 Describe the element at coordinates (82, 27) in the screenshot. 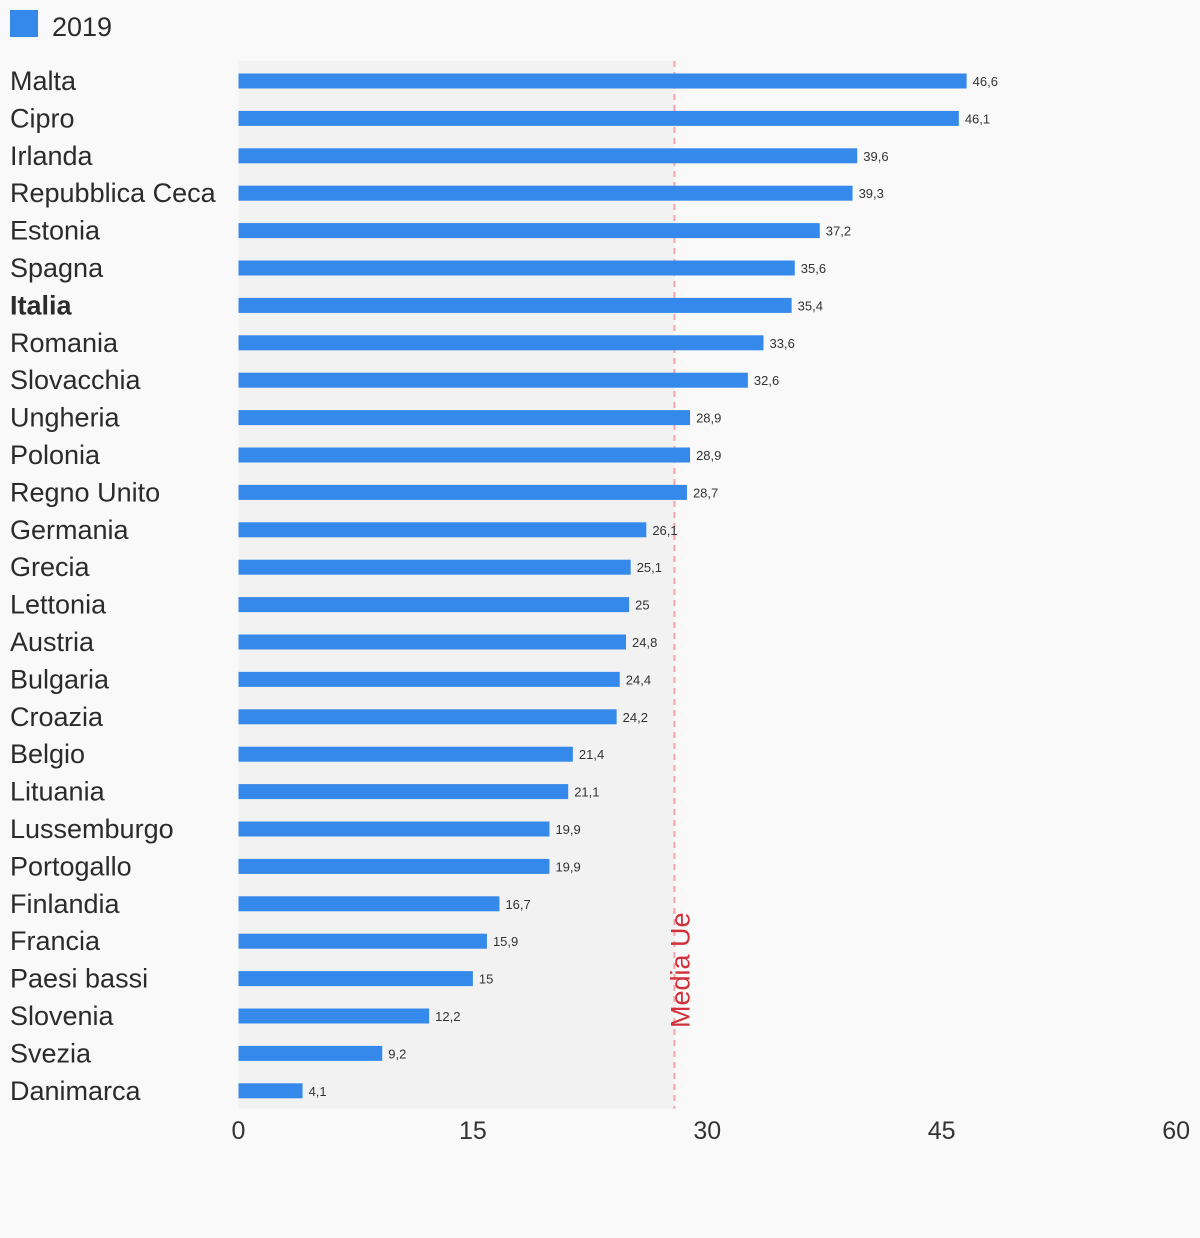

I see `legend-label: 2019` at that location.